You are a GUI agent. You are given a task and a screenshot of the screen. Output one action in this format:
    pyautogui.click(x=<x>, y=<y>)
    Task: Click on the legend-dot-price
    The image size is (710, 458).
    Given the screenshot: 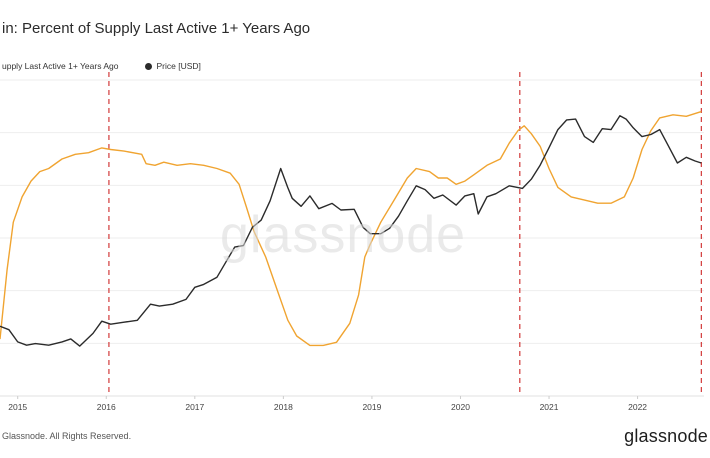 What is the action you would take?
    pyautogui.click(x=148, y=66)
    